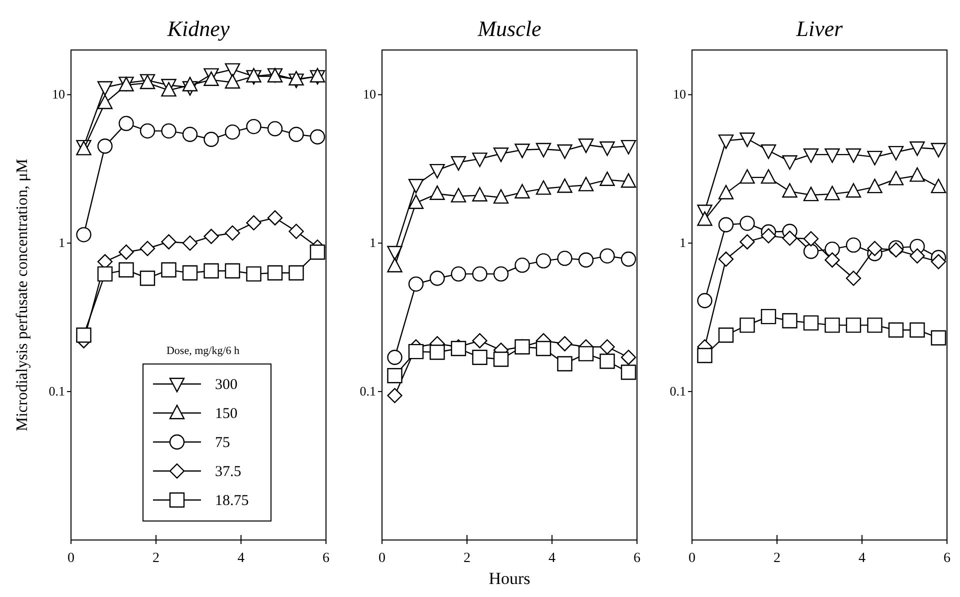  What do you see at coordinates (198, 28) in the screenshot?
I see `chart-title: Kidney` at bounding box center [198, 28].